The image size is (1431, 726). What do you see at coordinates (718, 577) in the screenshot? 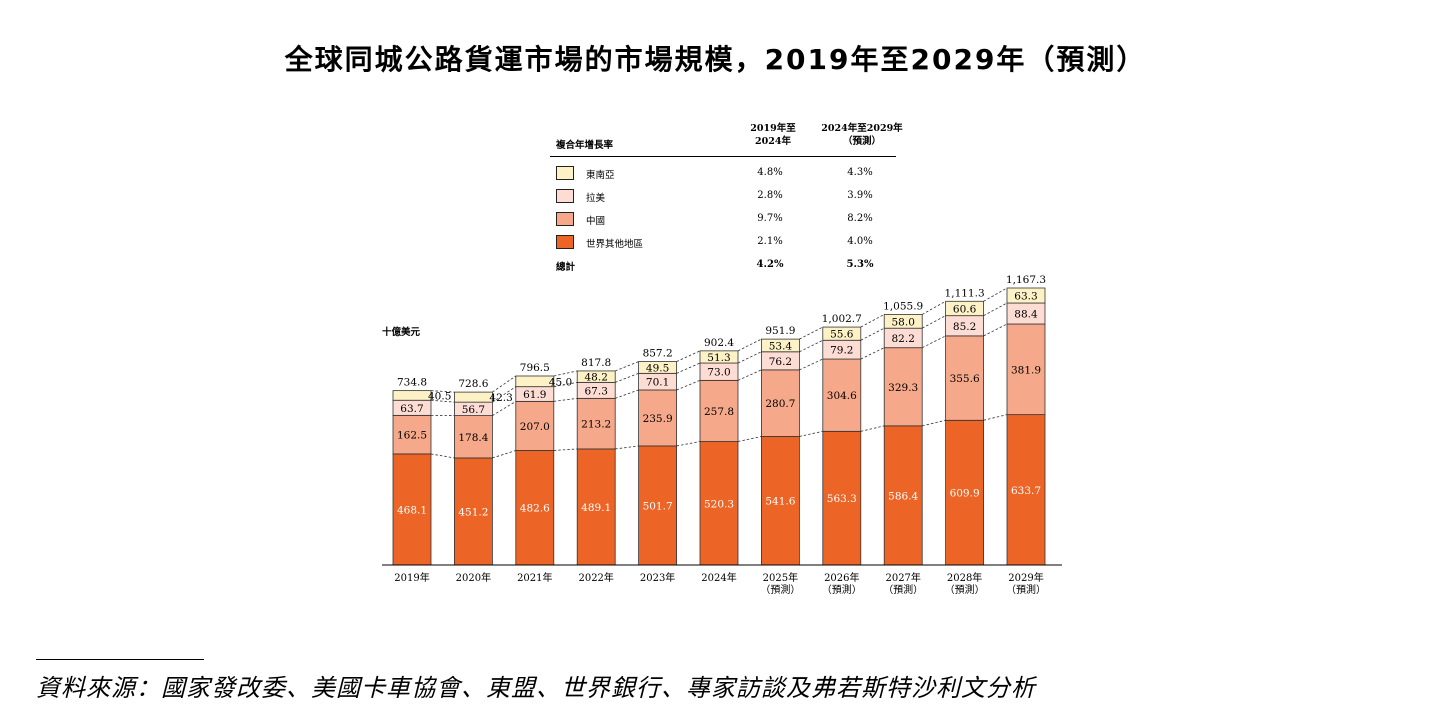
I see `x-tick-label: 2024年` at bounding box center [718, 577].